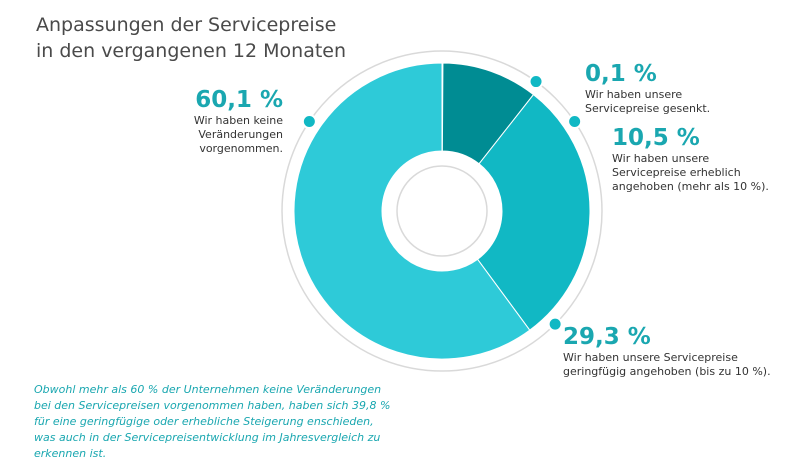 The height and width of the screenshot is (469, 800). What do you see at coordinates (239, 100) in the screenshot?
I see `label-no-change-percent: 60,1 %` at bounding box center [239, 100].